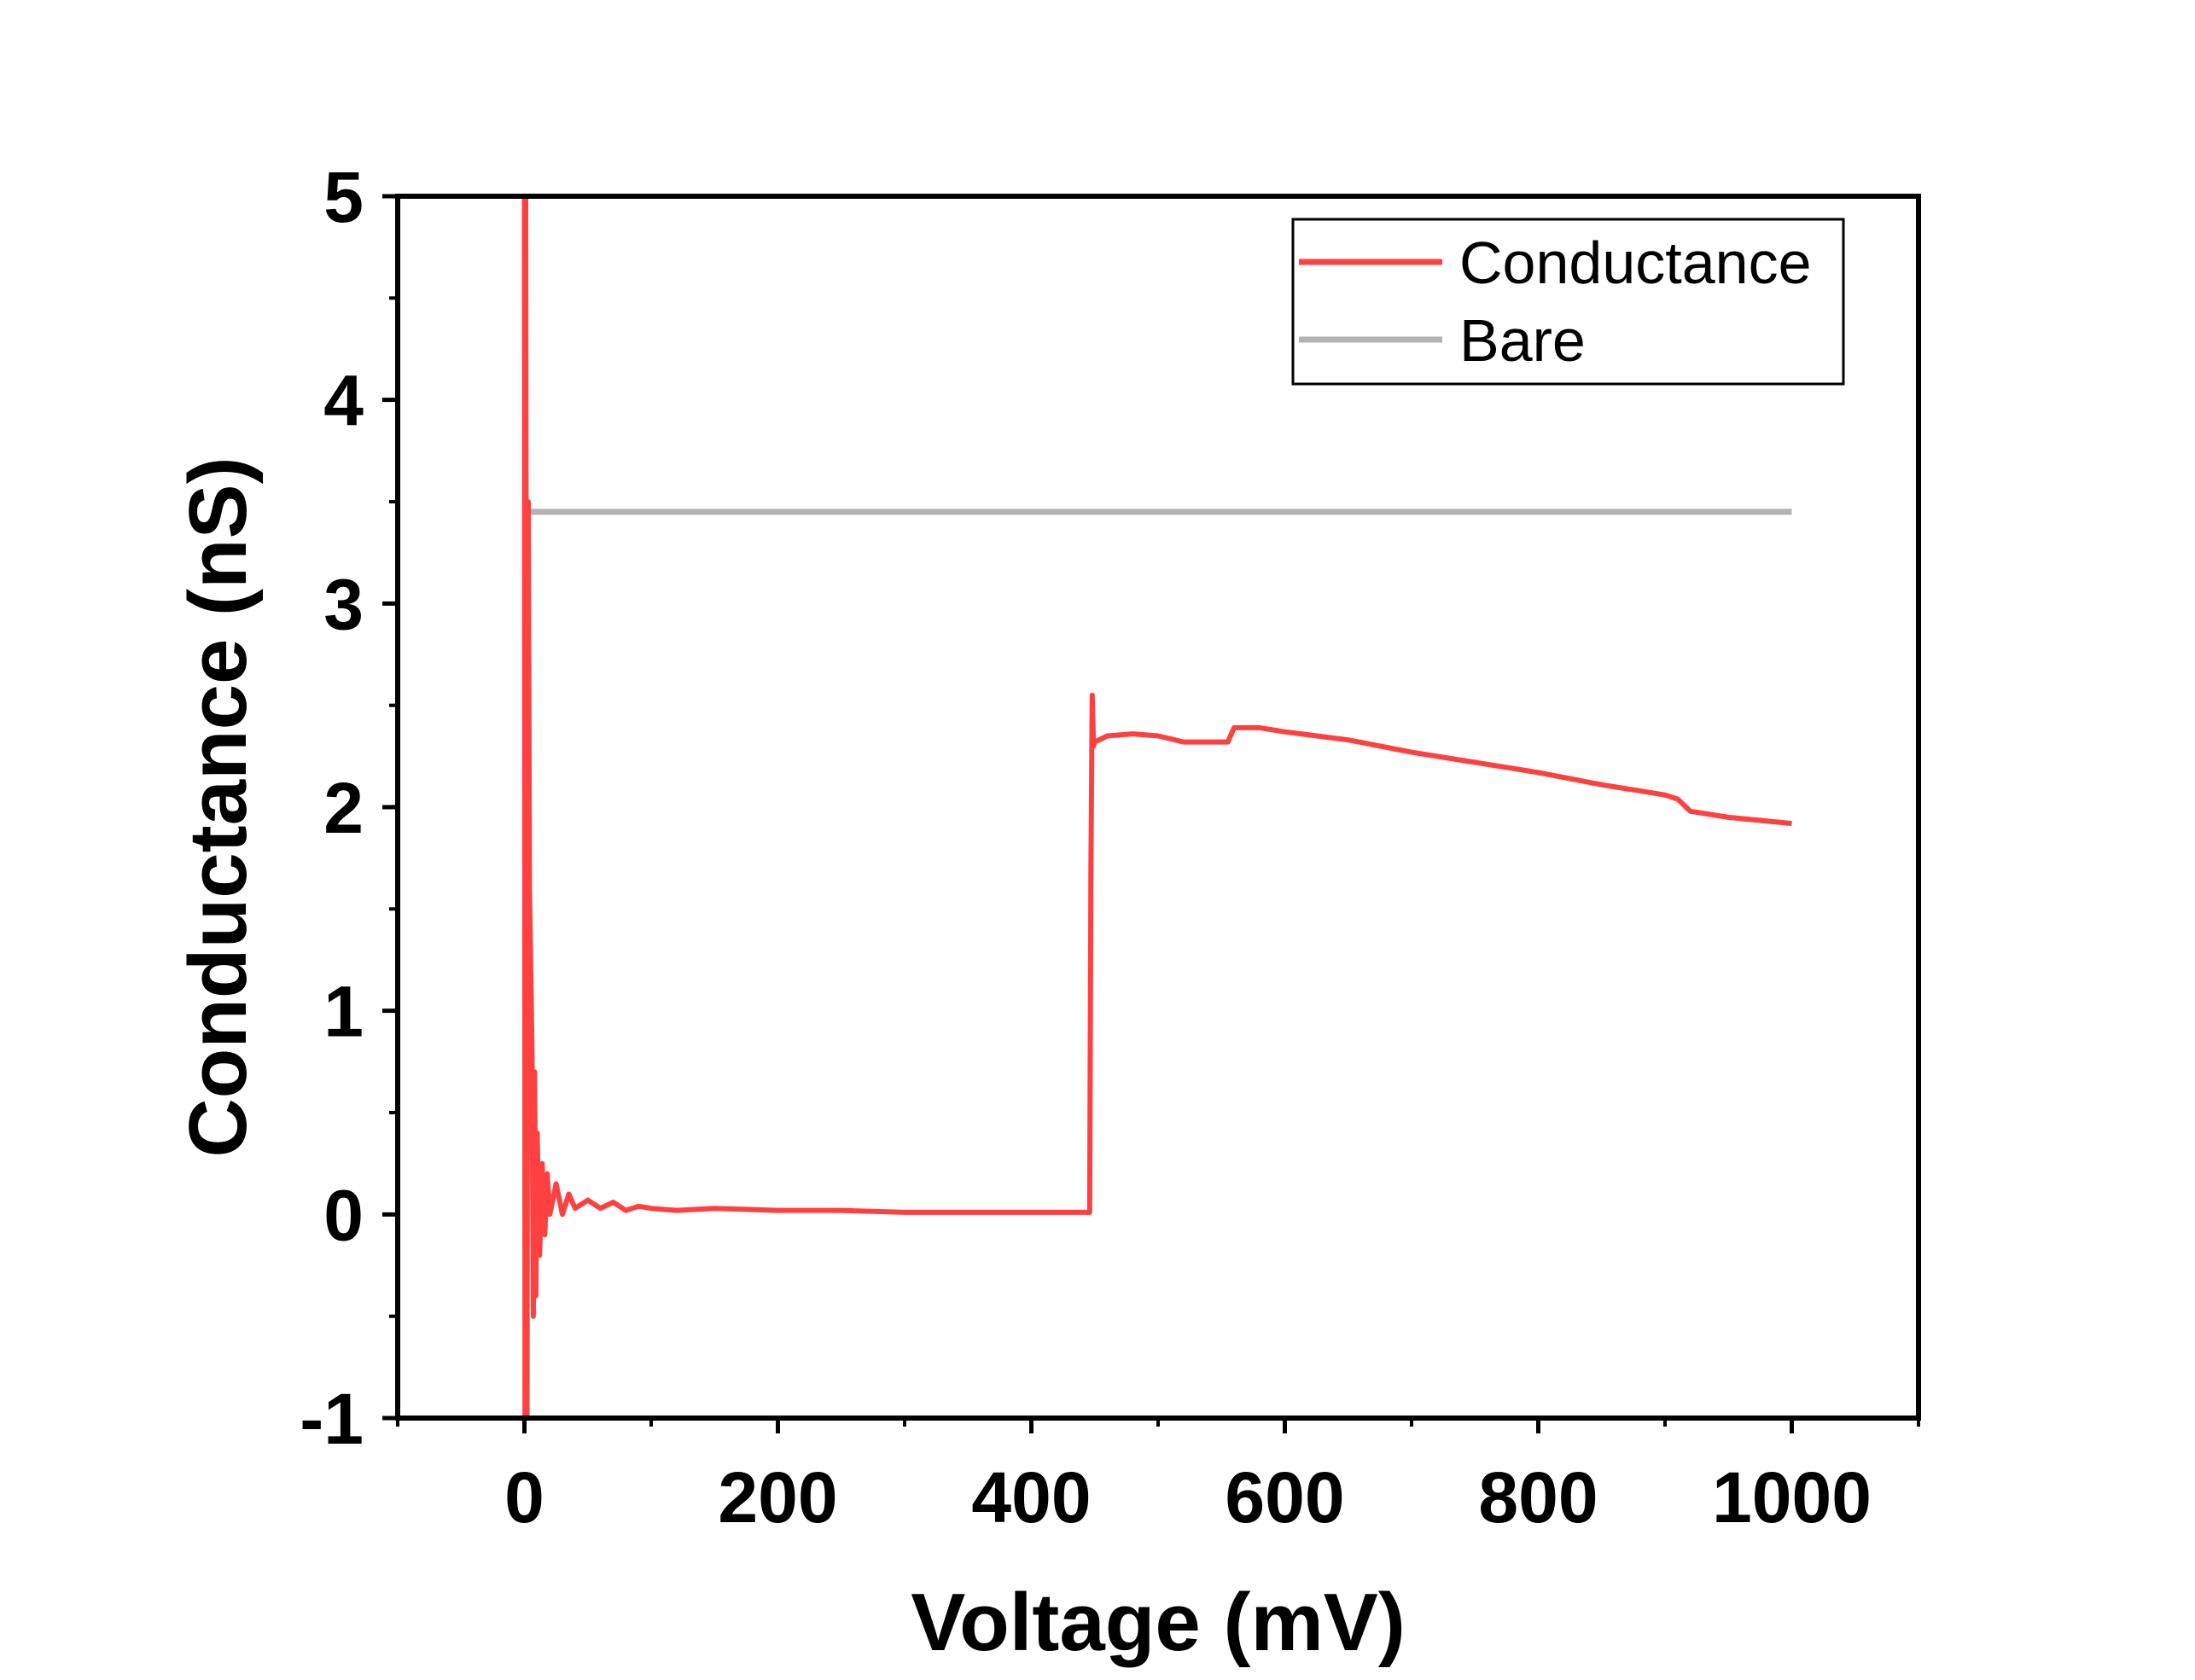 The width and height of the screenshot is (2195, 1680). I want to click on x-axis-title: Voltage (mV), so click(1158, 1622).